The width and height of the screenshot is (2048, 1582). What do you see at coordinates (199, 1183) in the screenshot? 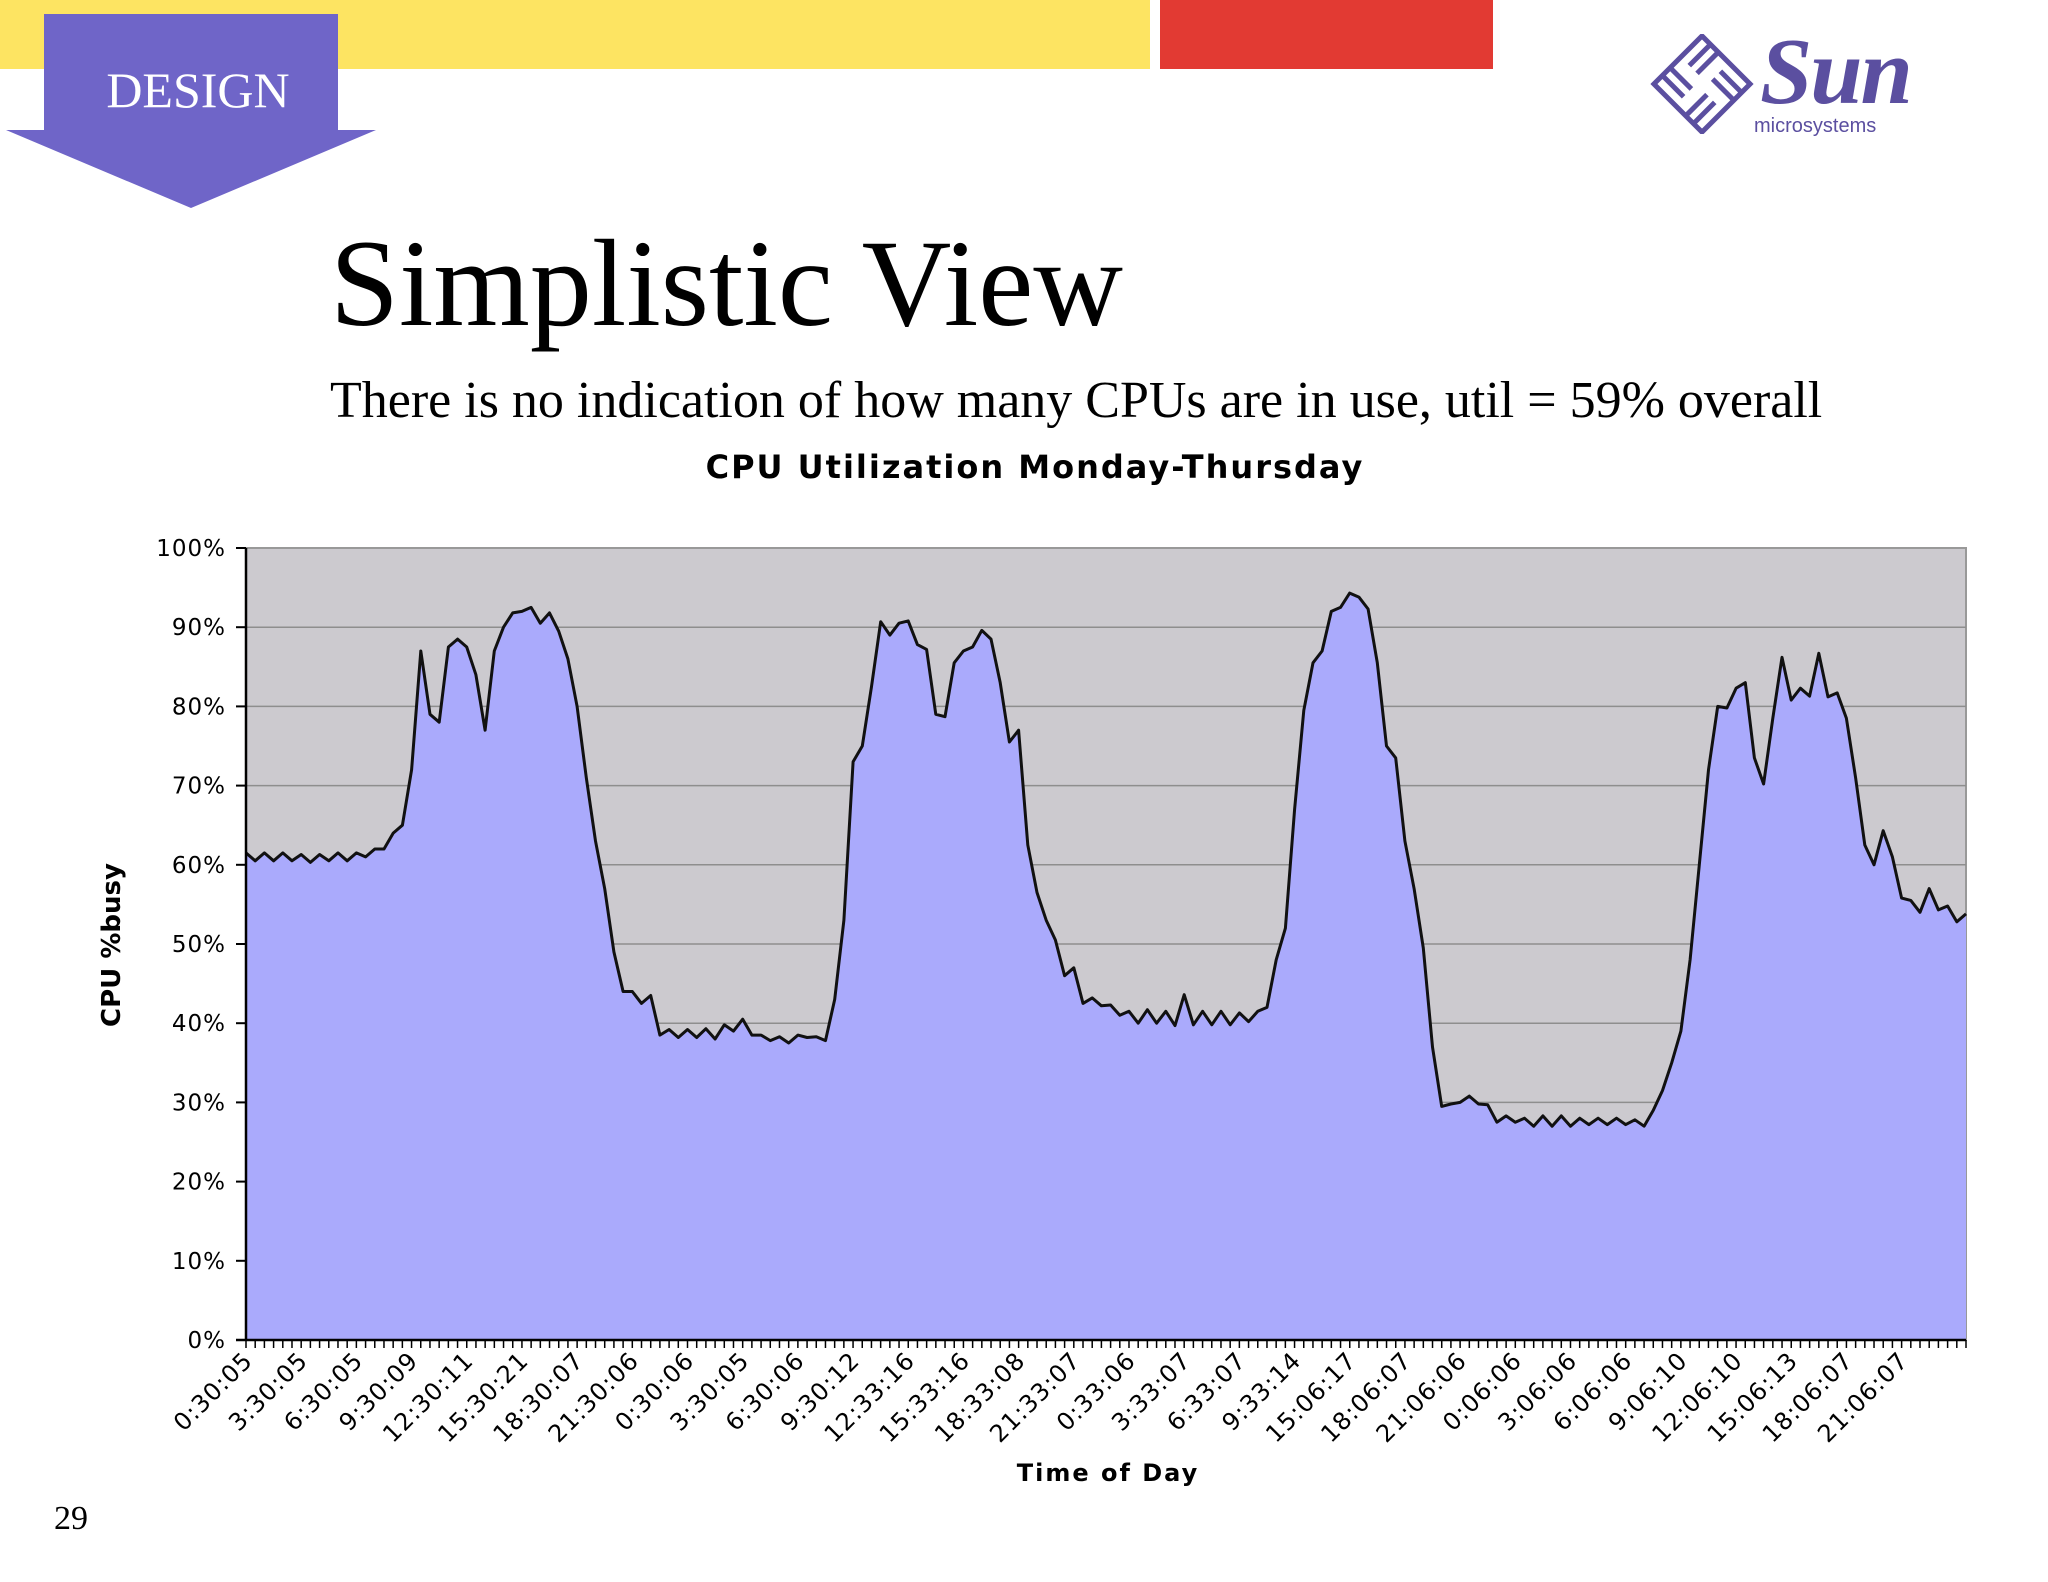
I see `y-tick-label: 20%` at bounding box center [199, 1183].